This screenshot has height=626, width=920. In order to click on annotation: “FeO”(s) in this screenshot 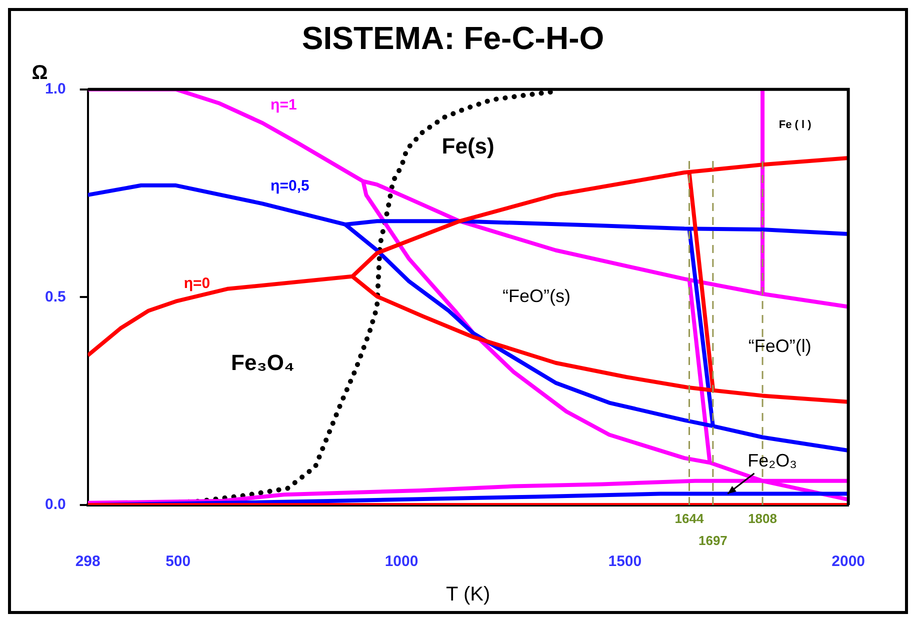, I will do `click(536, 296)`.